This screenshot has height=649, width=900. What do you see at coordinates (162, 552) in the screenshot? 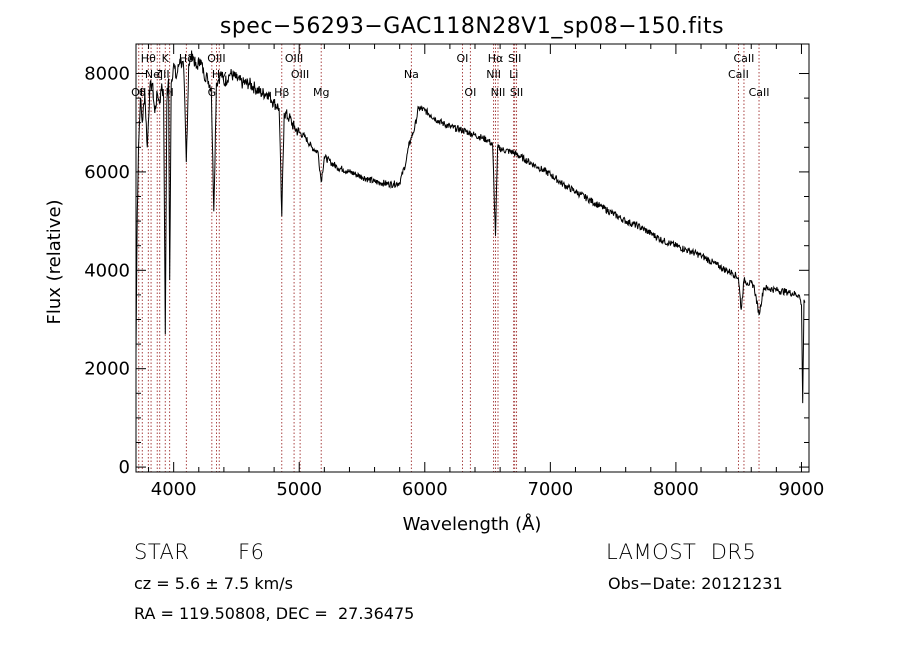
I see `object-class-label: STAR` at bounding box center [162, 552].